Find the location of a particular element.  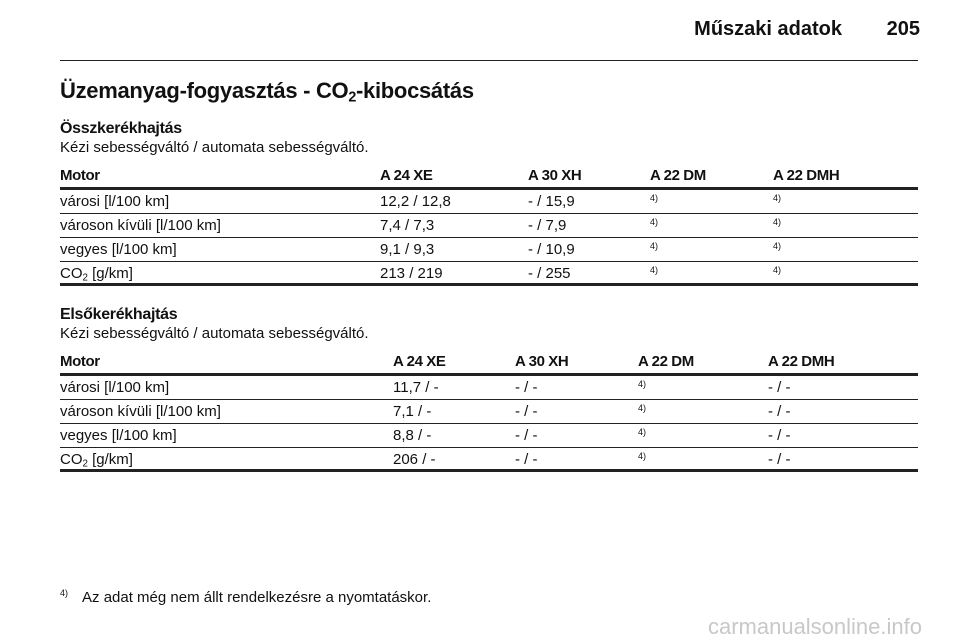

heading: Üzemanyag-fogyasztás - CO2-kibocsátás is located at coordinates (267, 92).